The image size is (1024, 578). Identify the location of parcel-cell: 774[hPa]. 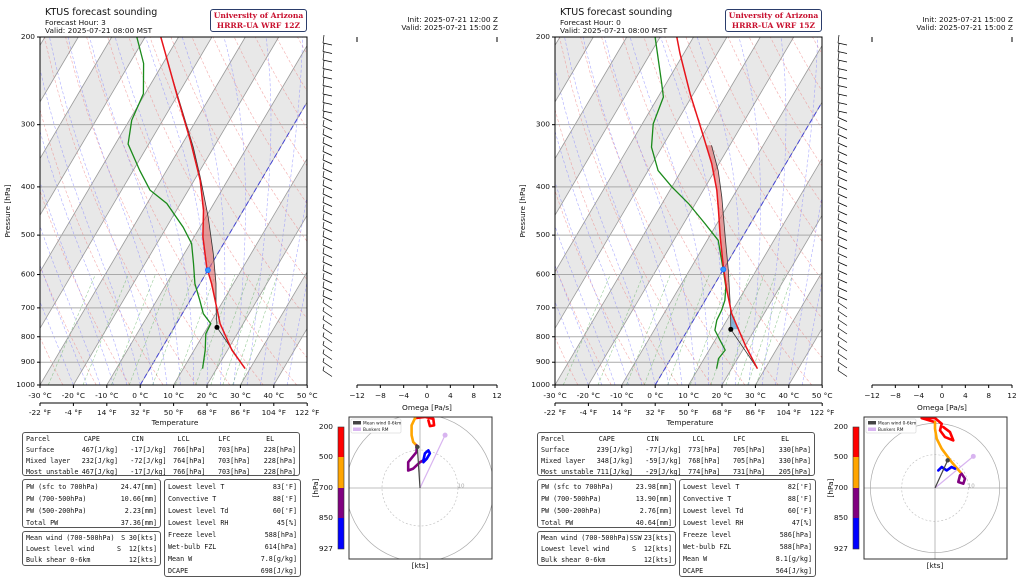
(704, 472).